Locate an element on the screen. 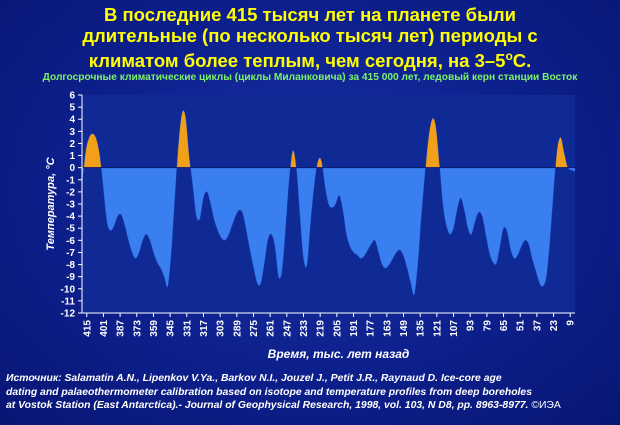 The height and width of the screenshot is (425, 620). y-tick-label: 5 is located at coordinates (72, 108).